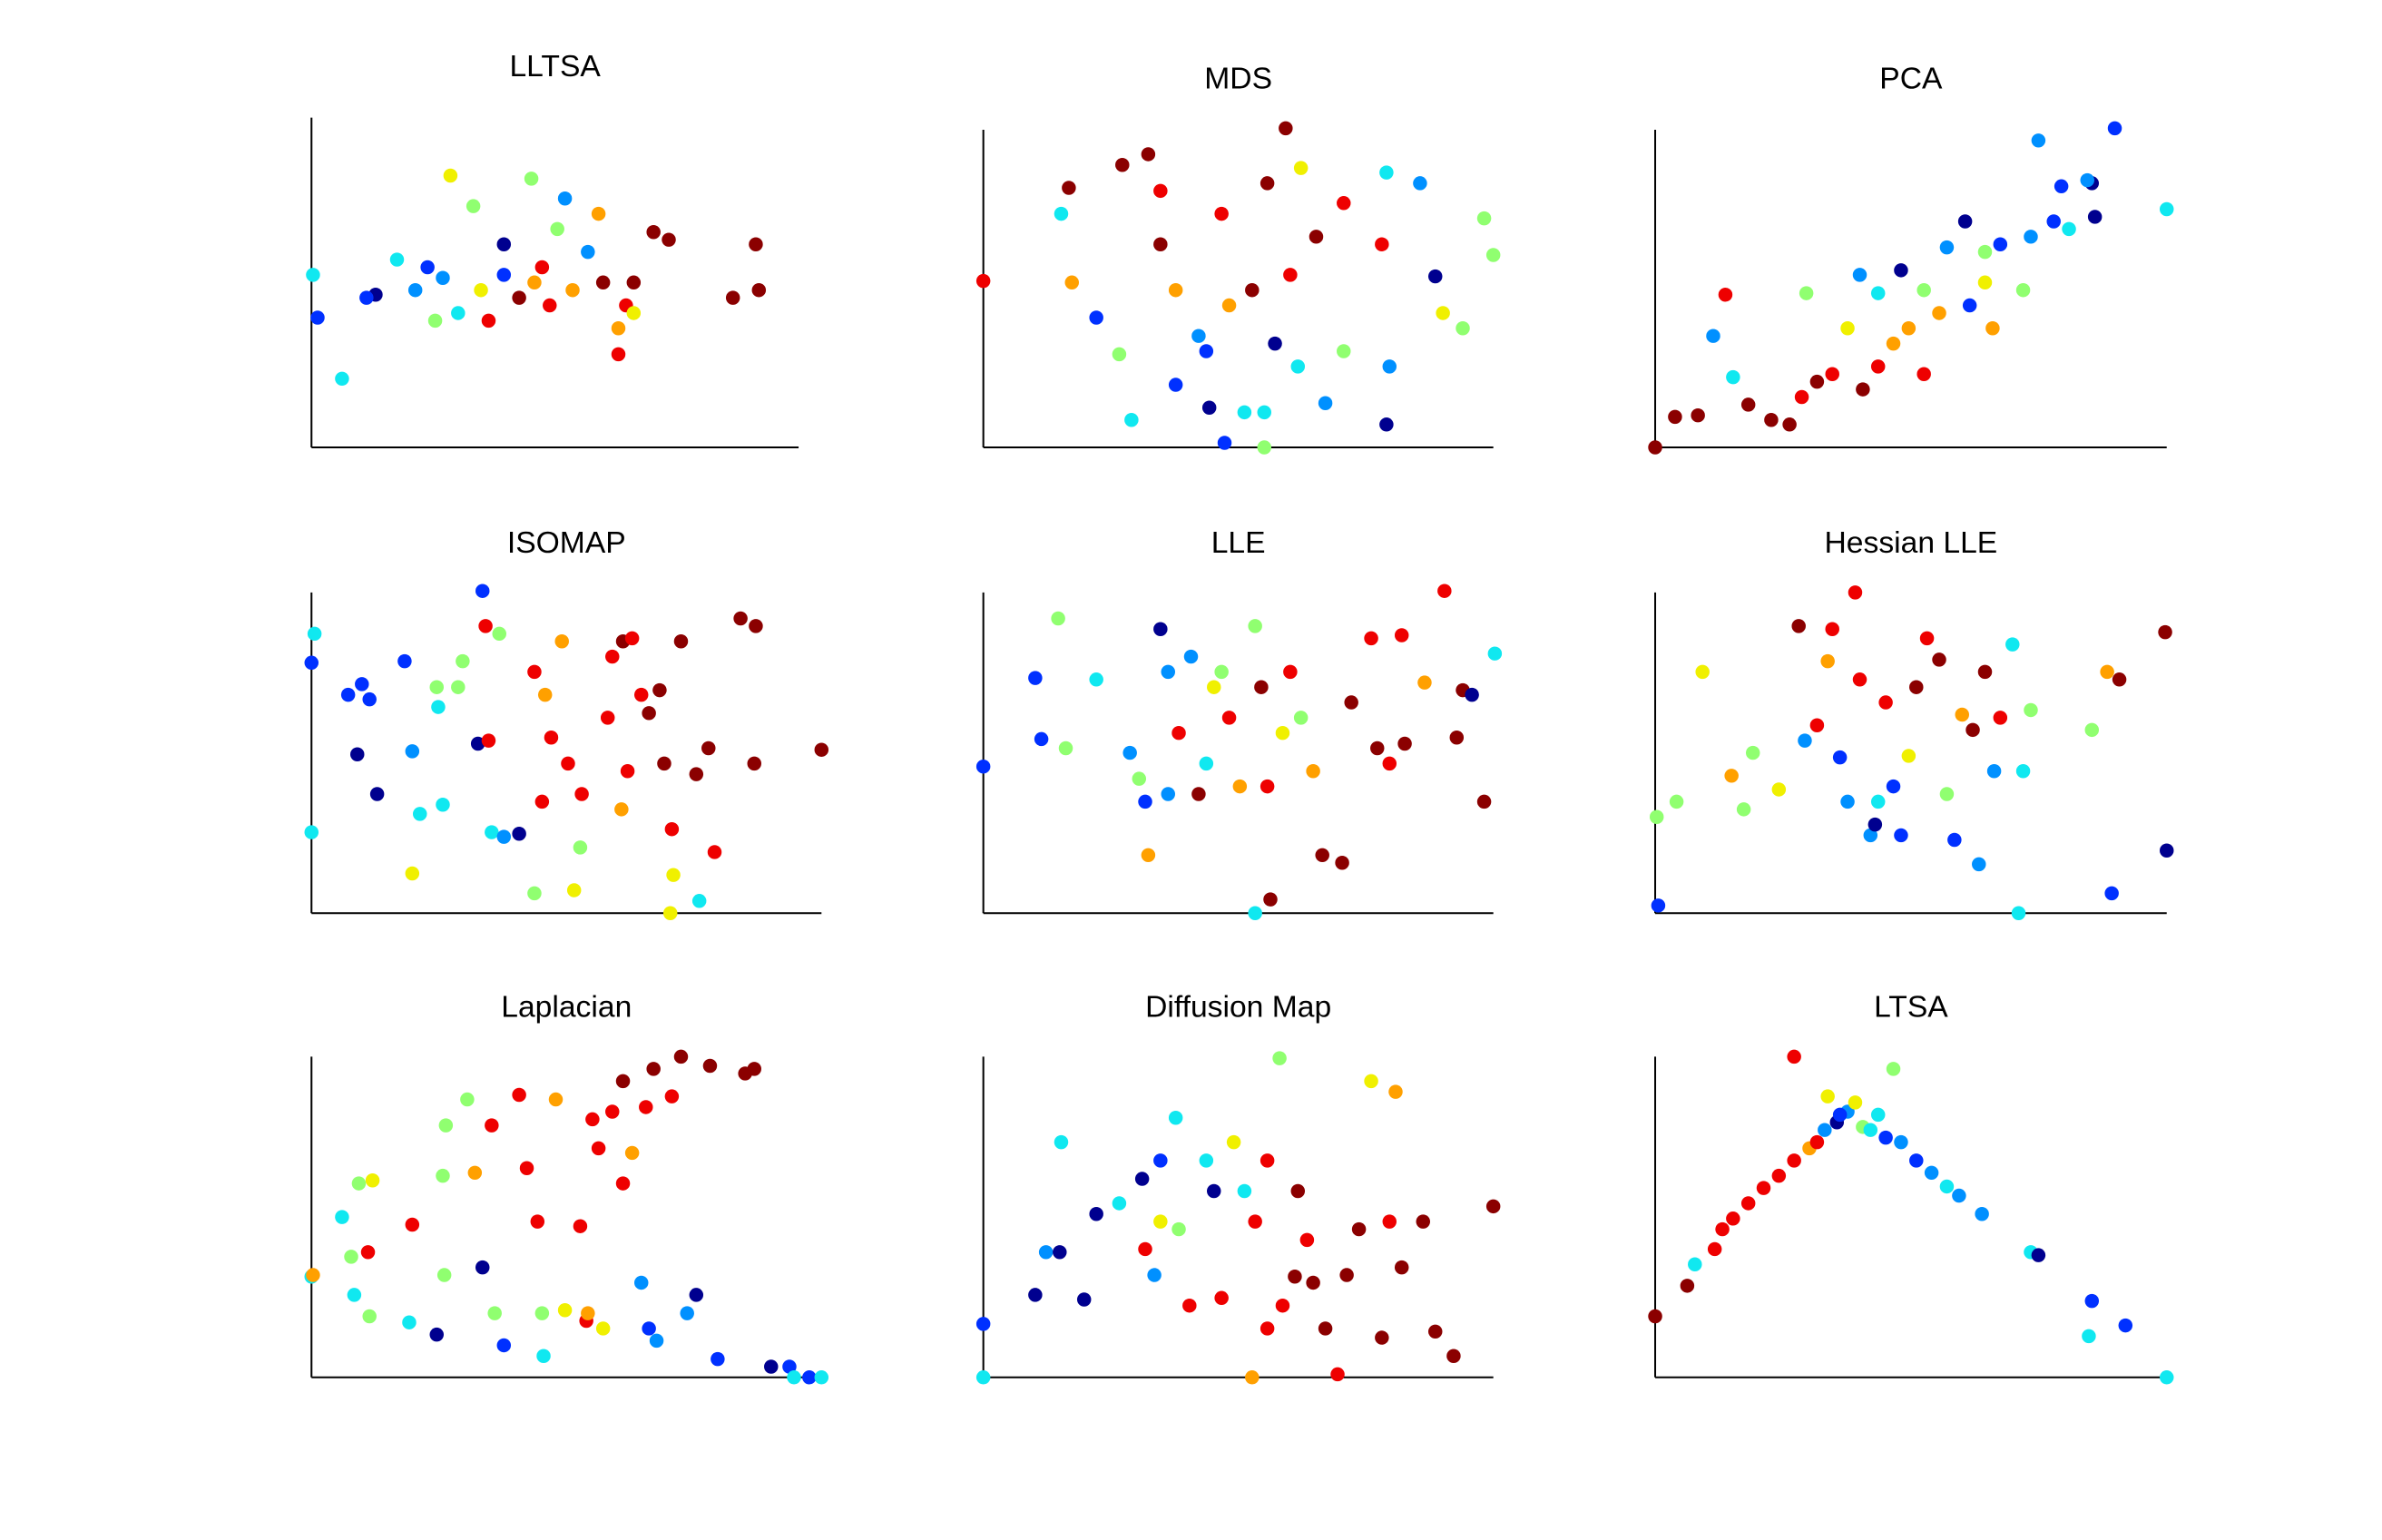 Image resolution: width=2382 pixels, height=1540 pixels. What do you see at coordinates (1911, 543) in the screenshot?
I see `chart-title: Hessian LLE` at bounding box center [1911, 543].